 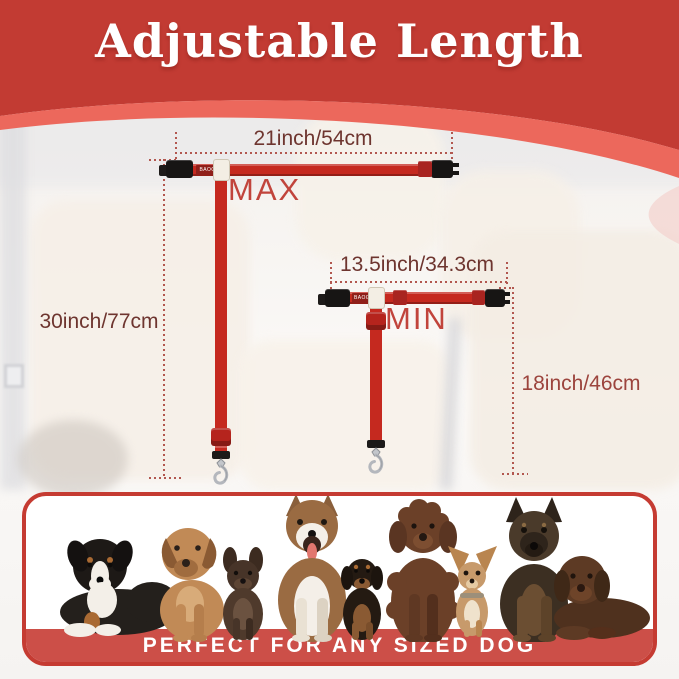 What do you see at coordinates (515, 474) in the screenshot?
I see `min-side-dash-tick-bottom` at bounding box center [515, 474].